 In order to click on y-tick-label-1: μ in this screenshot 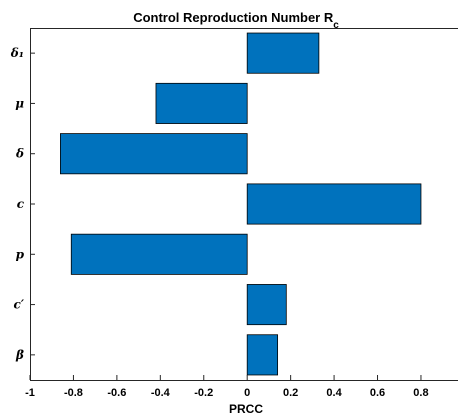, I will do `click(19, 103)`.